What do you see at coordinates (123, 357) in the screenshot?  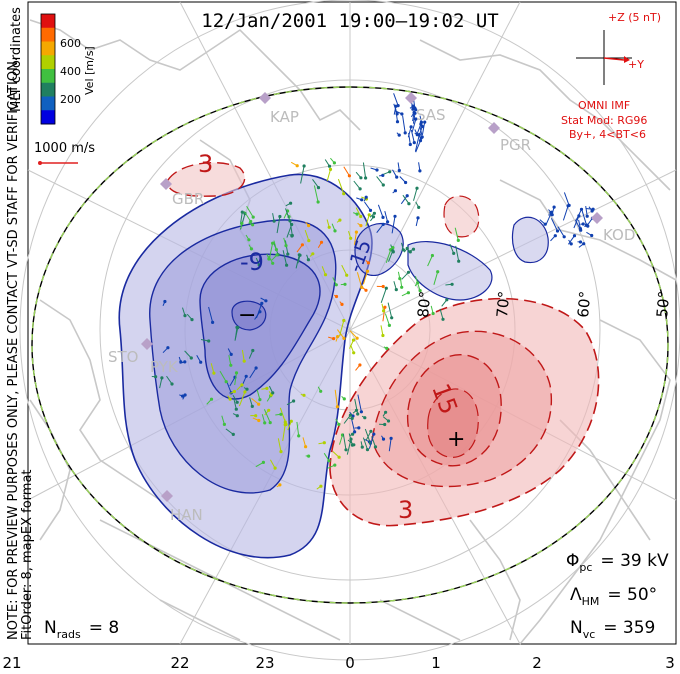 I see `station-label: STO` at bounding box center [123, 357].